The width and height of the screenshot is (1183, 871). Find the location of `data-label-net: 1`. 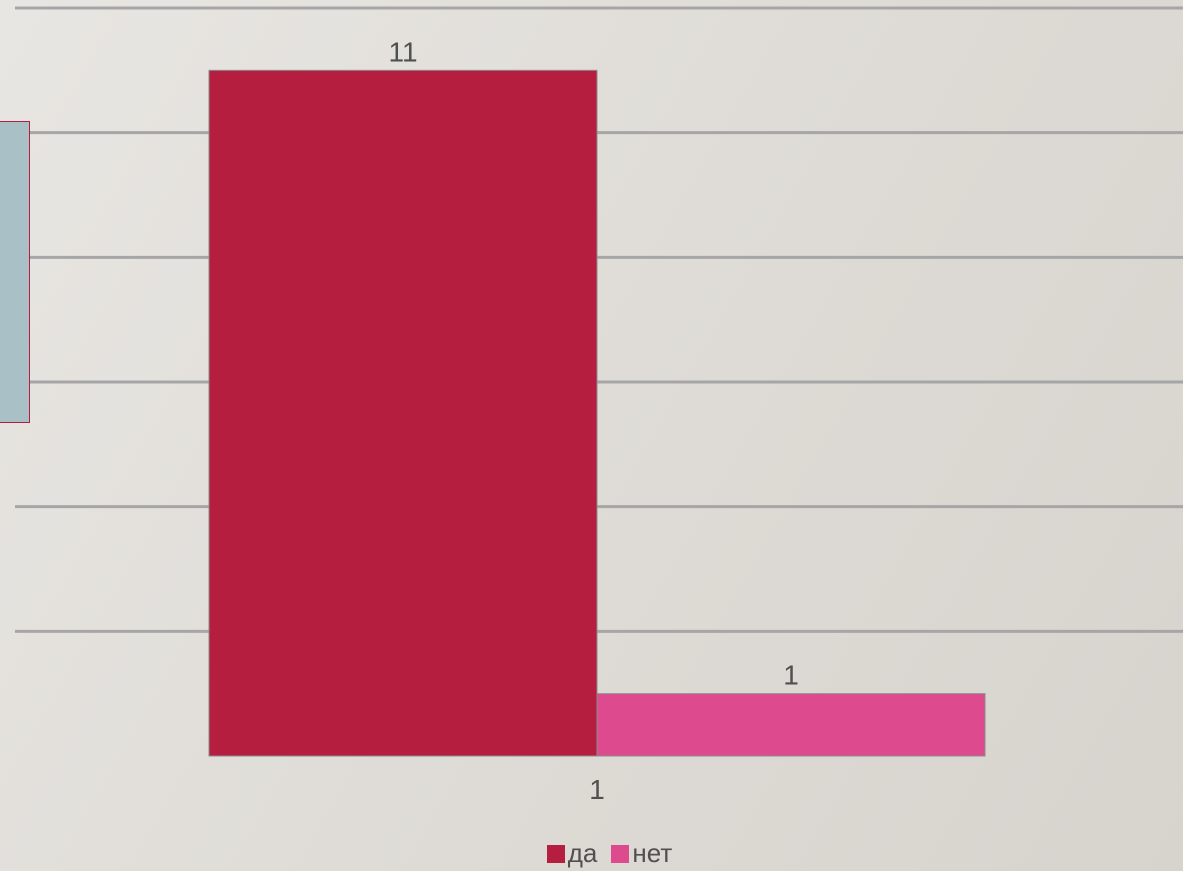

data-label-net: 1 is located at coordinates (791, 675).